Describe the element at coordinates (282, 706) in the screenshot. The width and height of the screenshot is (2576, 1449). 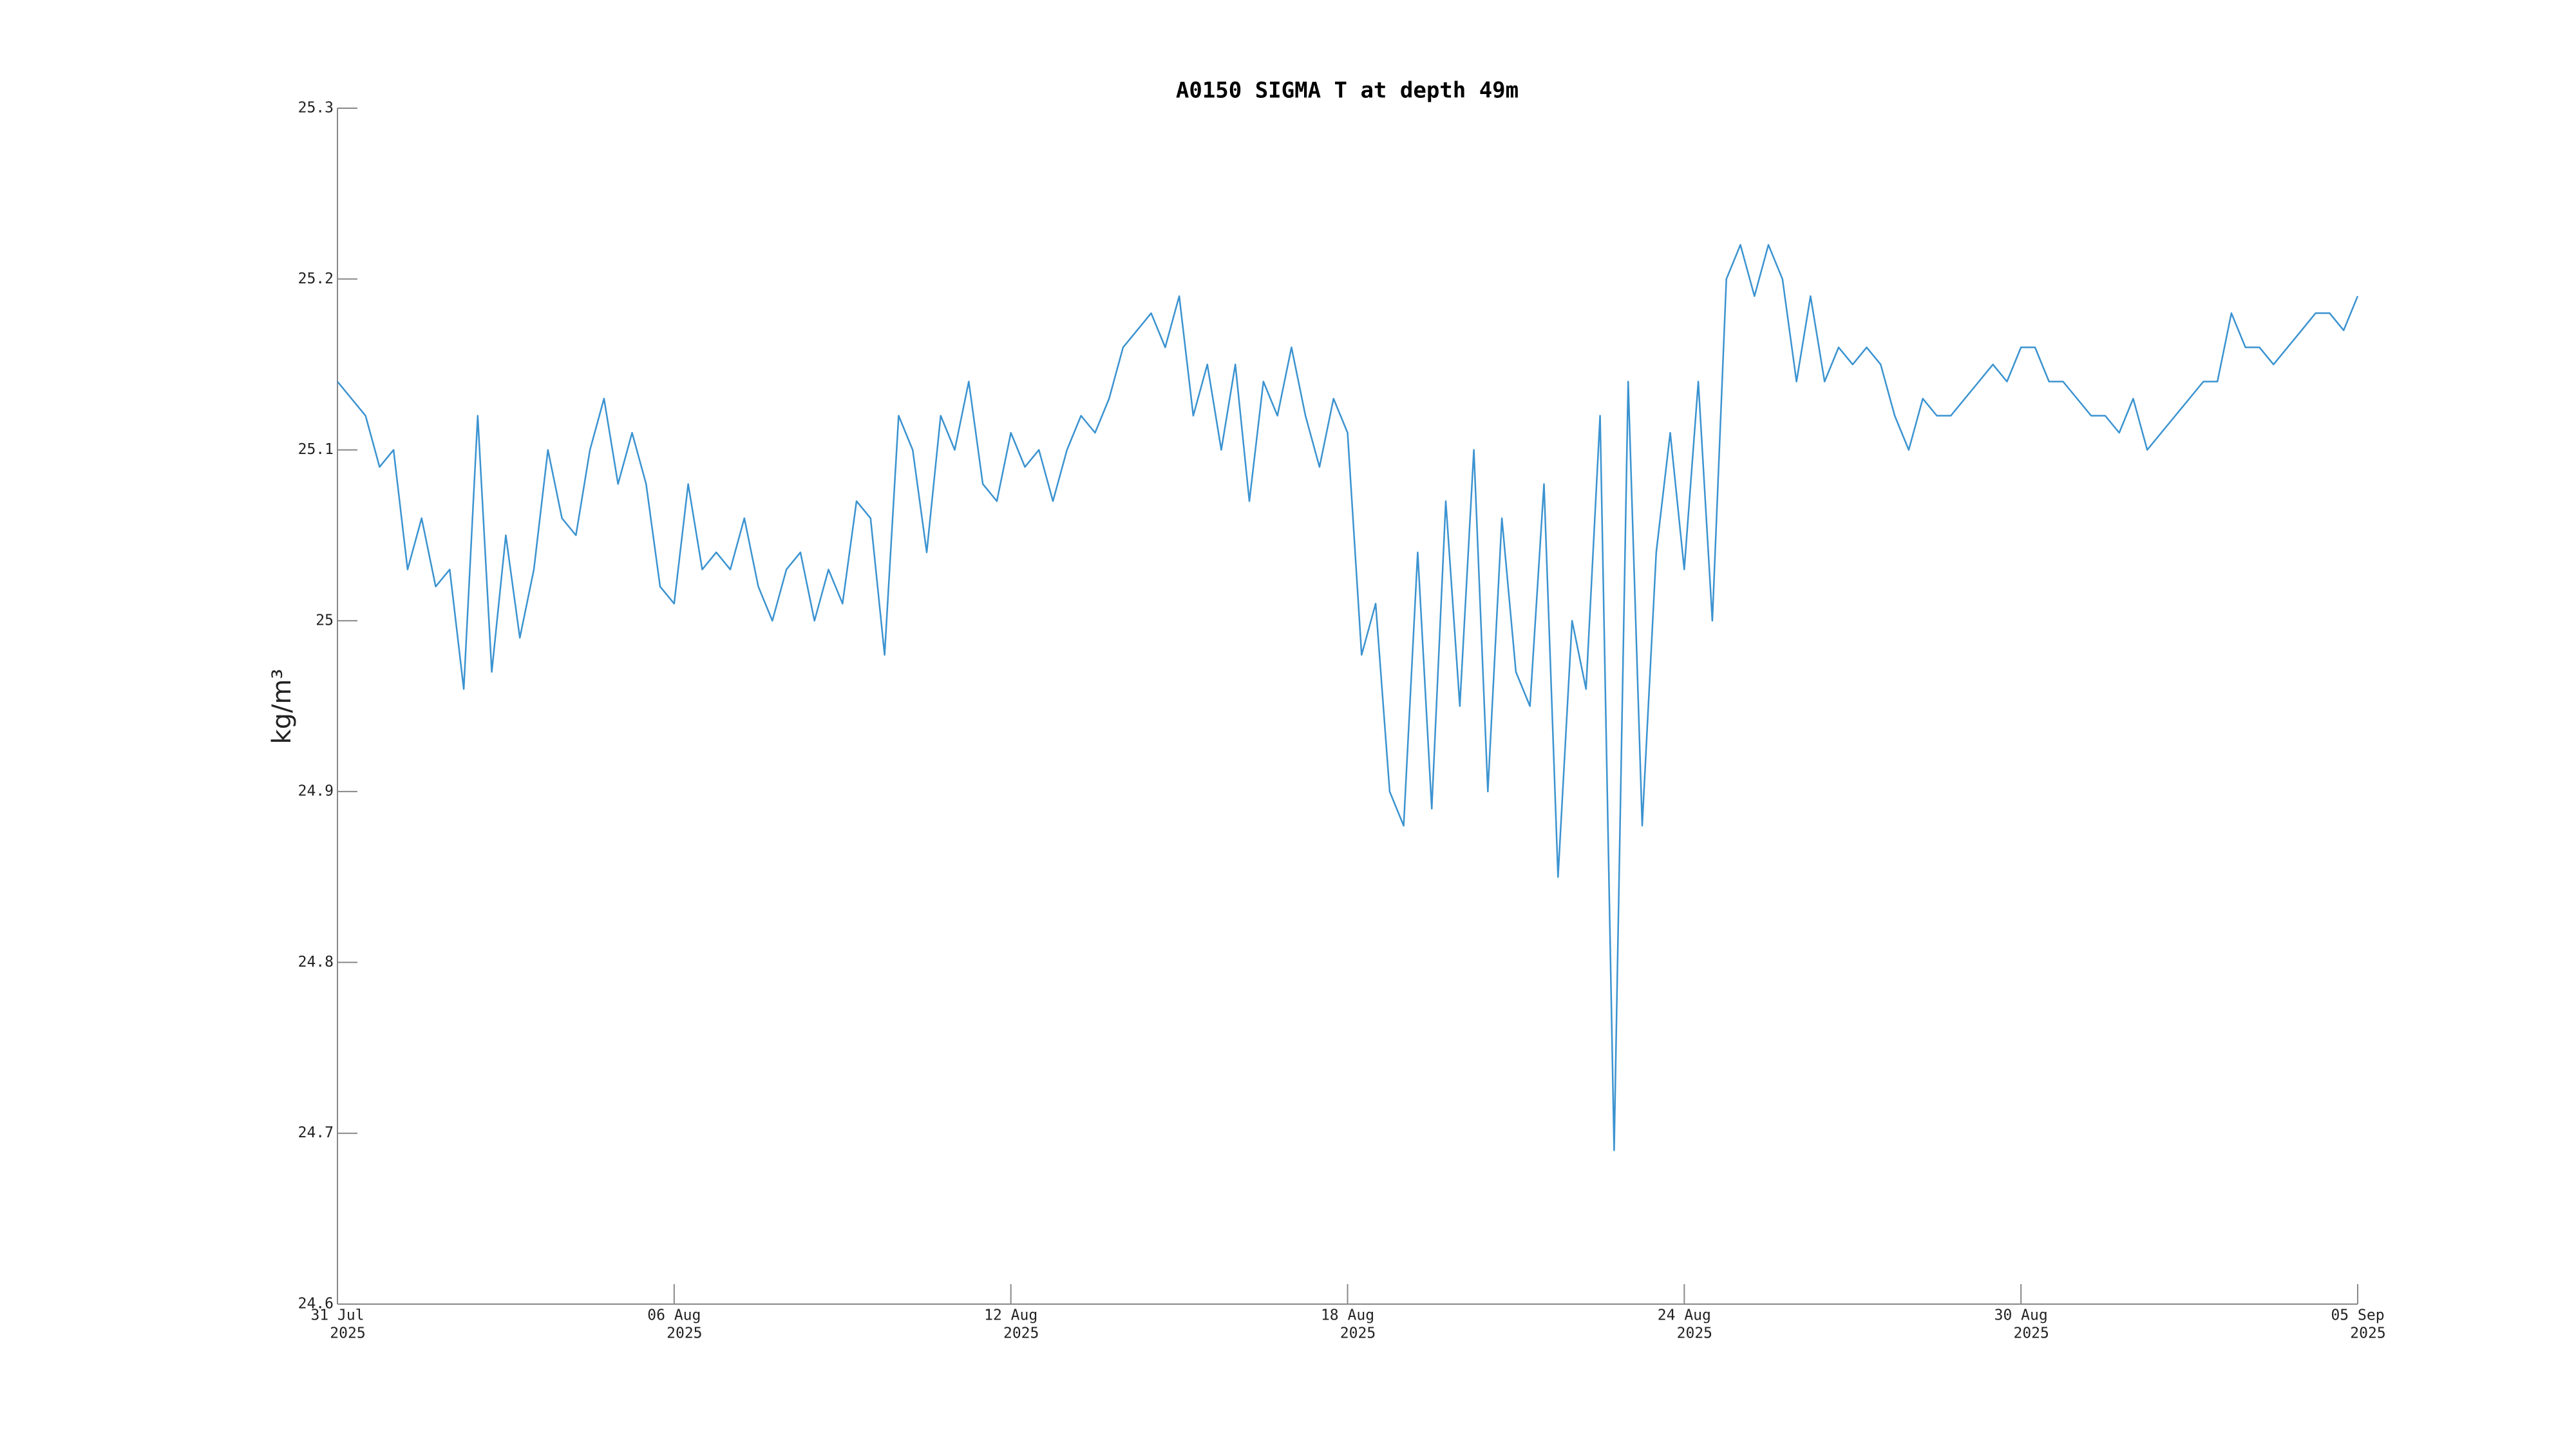
I see `y-axis-label: kg/m³` at that location.